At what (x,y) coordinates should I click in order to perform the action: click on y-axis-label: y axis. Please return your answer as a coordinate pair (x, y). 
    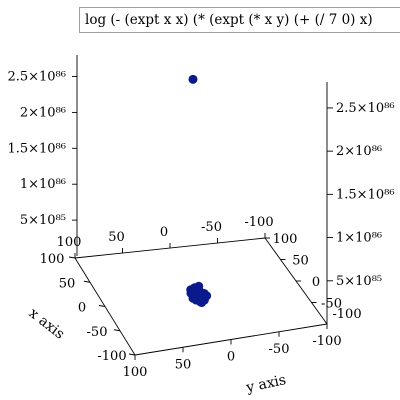
    Looking at the image, I should click on (266, 384).